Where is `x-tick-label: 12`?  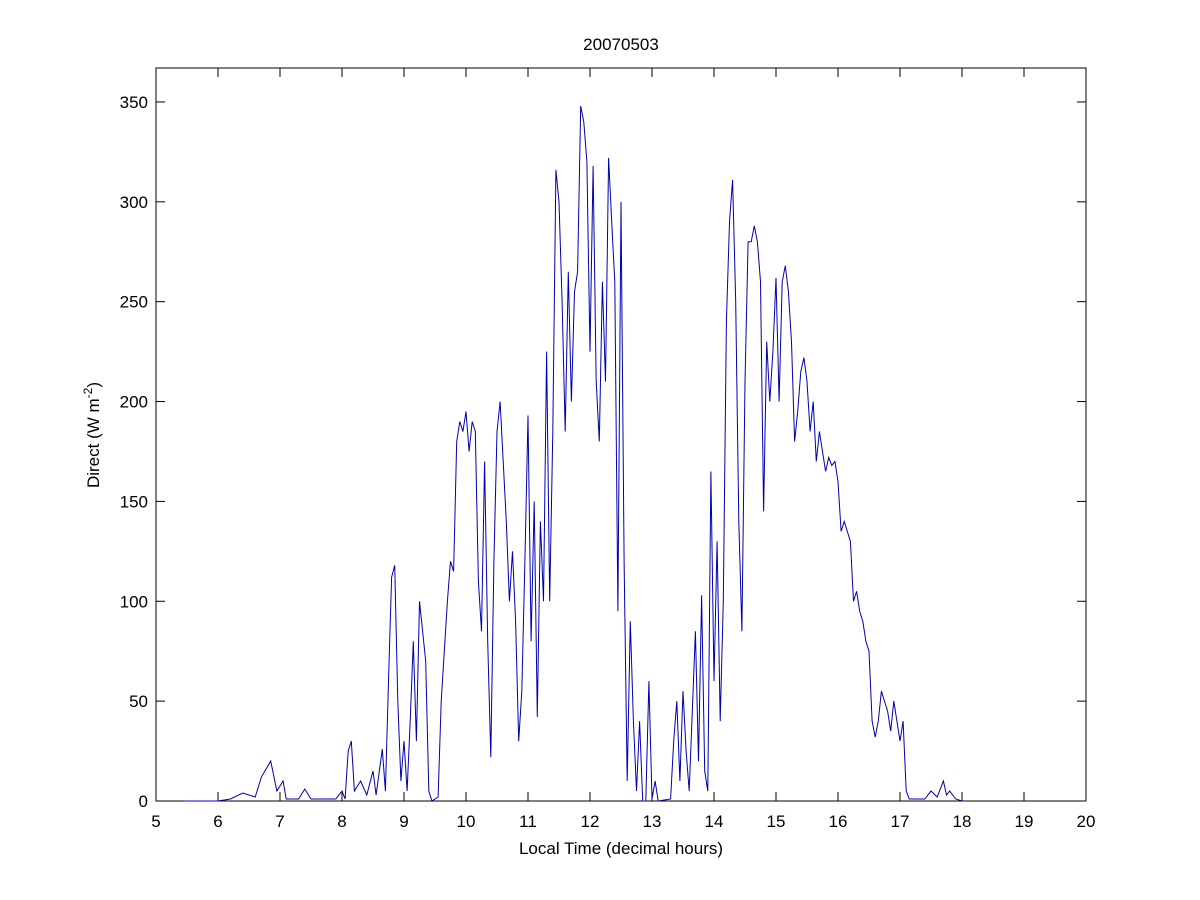
x-tick-label: 12 is located at coordinates (590, 821).